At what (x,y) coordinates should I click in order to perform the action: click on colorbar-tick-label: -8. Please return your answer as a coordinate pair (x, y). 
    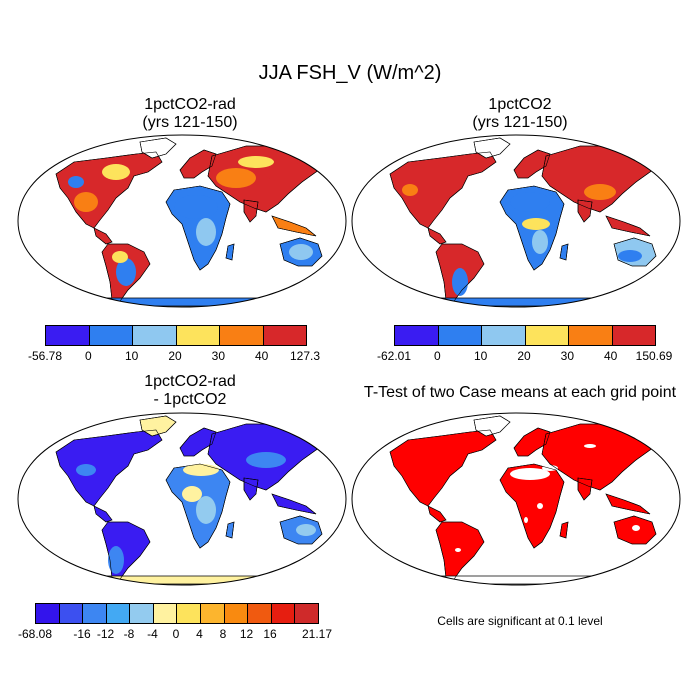
    Looking at the image, I should click on (129, 634).